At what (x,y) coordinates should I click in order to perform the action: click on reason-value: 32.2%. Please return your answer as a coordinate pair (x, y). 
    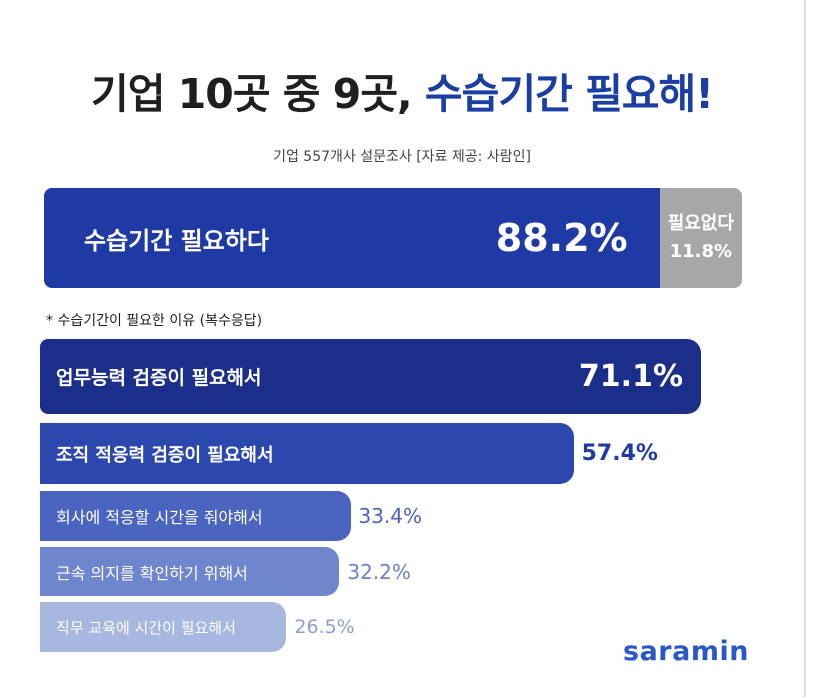
    Looking at the image, I should click on (379, 571).